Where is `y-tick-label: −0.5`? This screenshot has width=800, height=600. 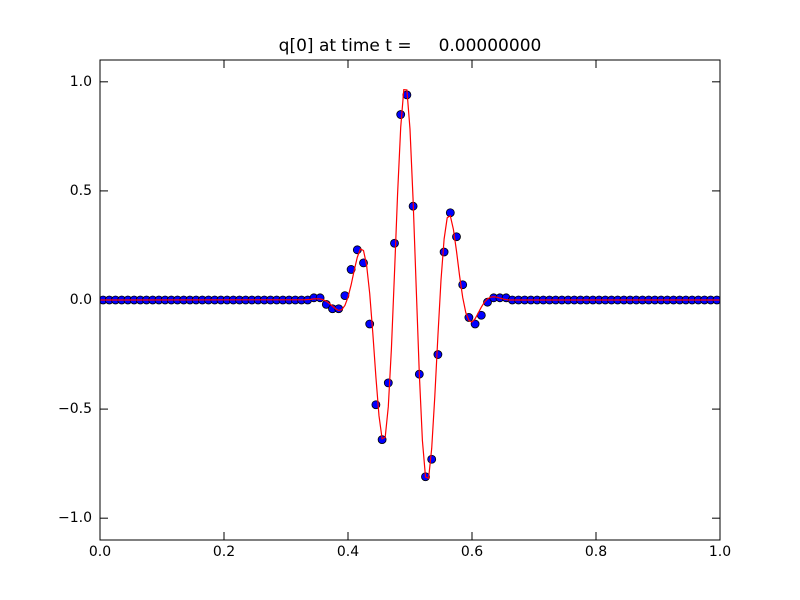
y-tick-label: −0.5 is located at coordinates (75, 409).